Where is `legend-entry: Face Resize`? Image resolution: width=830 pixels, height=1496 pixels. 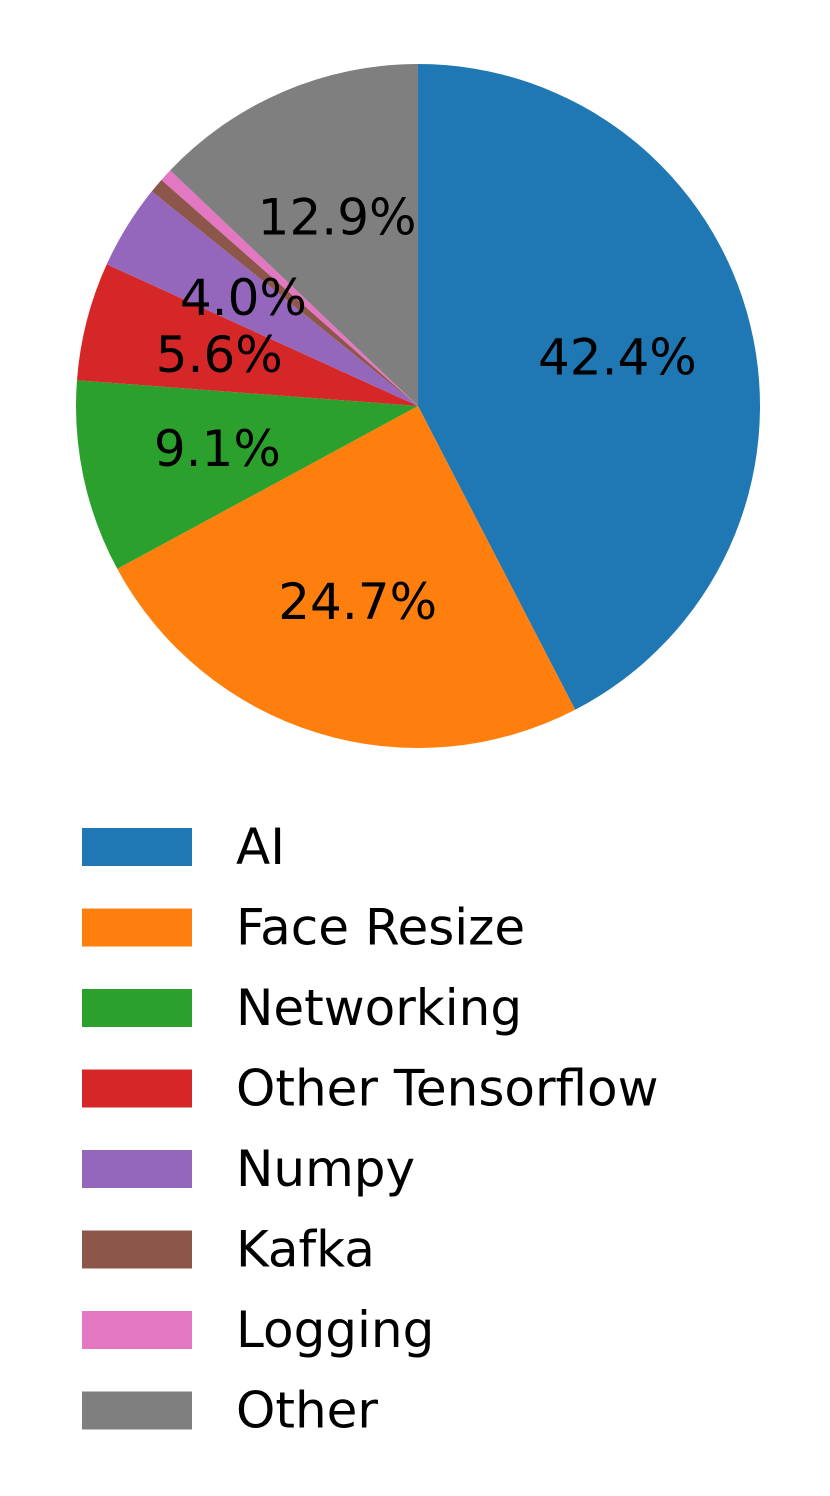 legend-entry: Face Resize is located at coordinates (303, 928).